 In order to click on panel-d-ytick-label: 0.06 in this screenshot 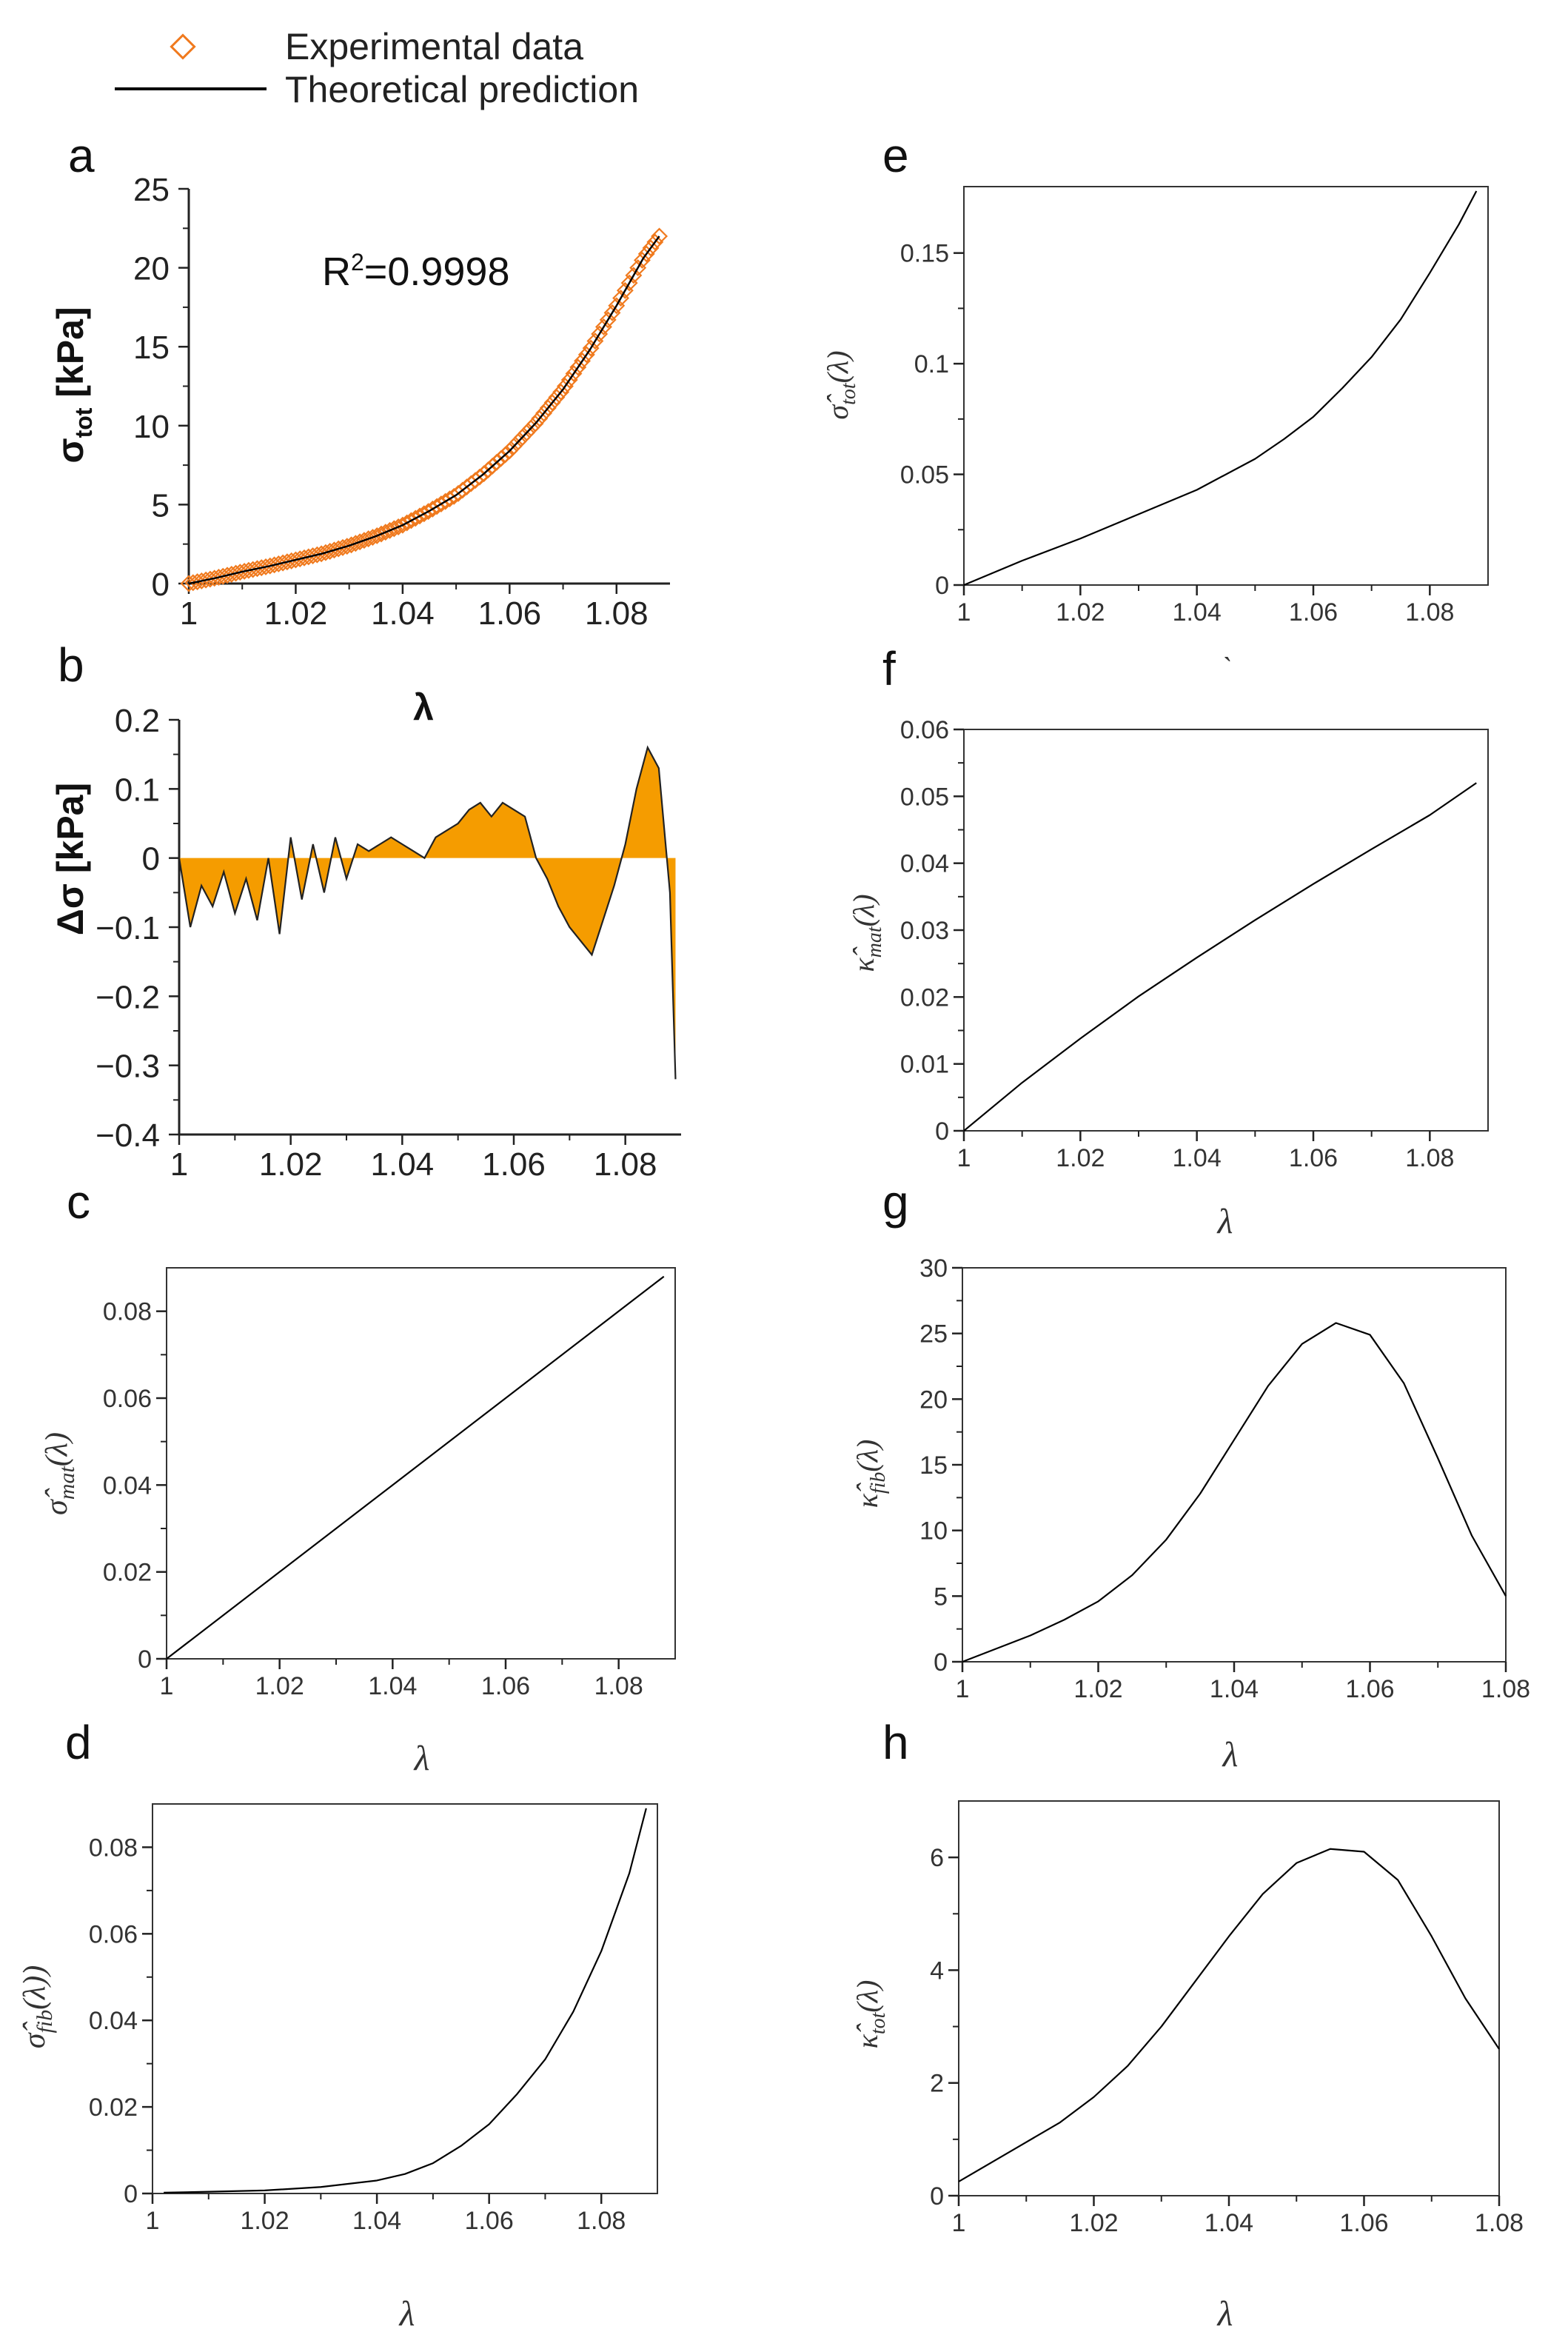, I will do `click(113, 1934)`.